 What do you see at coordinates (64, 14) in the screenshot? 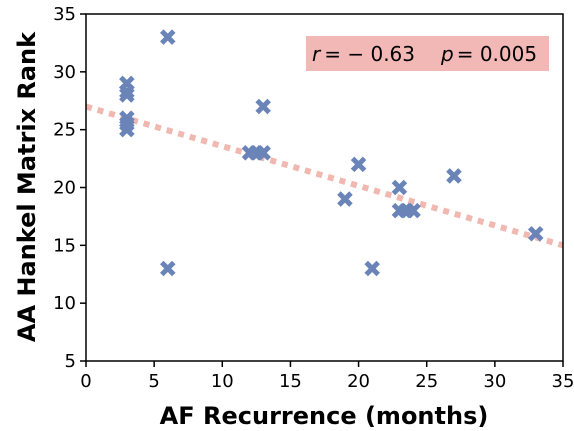
I see `y-tick-label: 35` at bounding box center [64, 14].